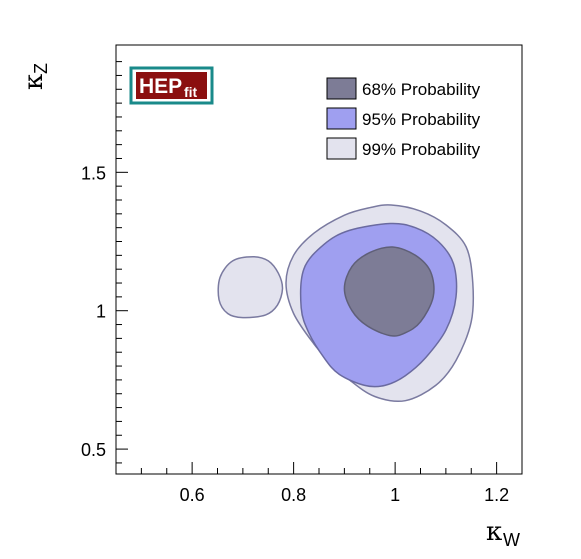 Image resolution: width=581 pixels, height=559 pixels. I want to click on y-axis-title-subscript: Z, so click(41, 68).